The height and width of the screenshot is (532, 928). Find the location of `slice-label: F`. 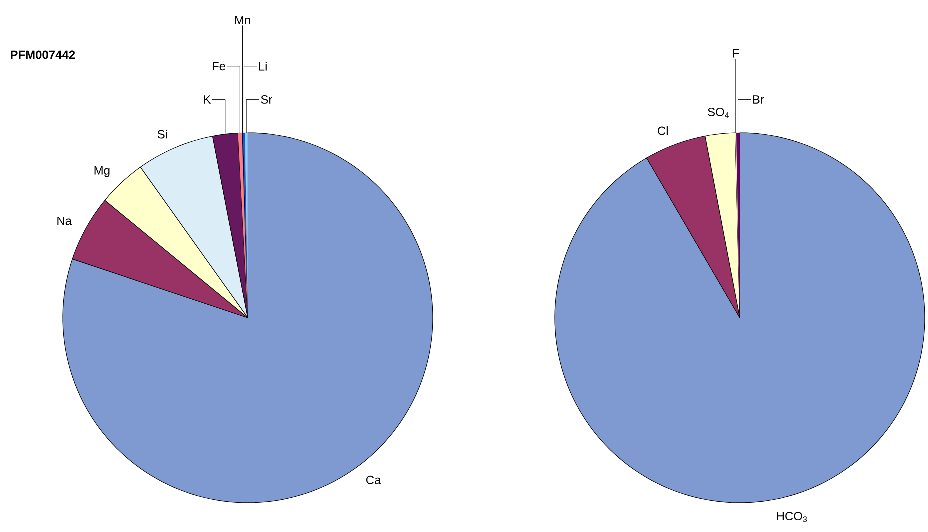

slice-label: F is located at coordinates (736, 54).